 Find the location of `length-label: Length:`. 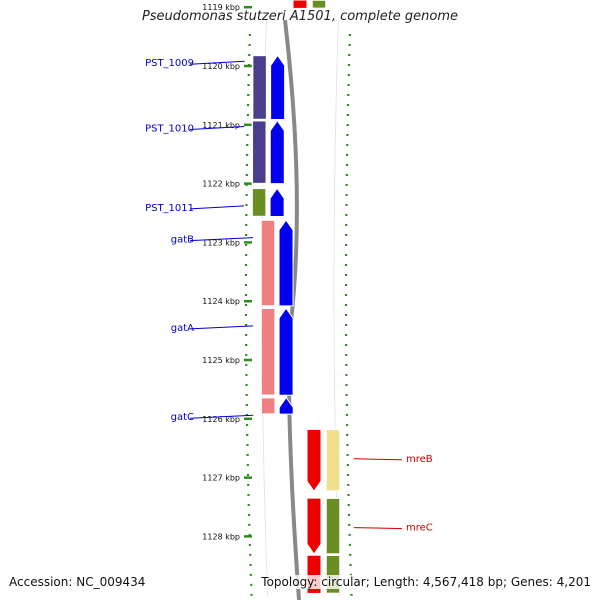

length-label: Length: is located at coordinates (396, 582).